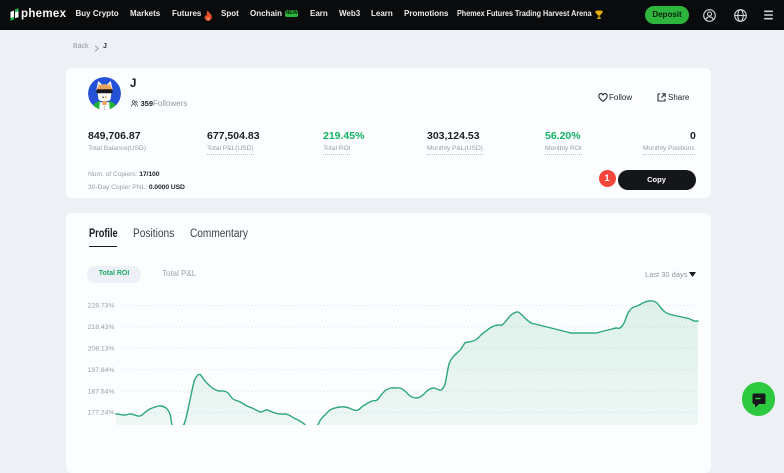 The width and height of the screenshot is (784, 473). Describe the element at coordinates (101, 370) in the screenshot. I see `svg-text: 197.84%` at that location.